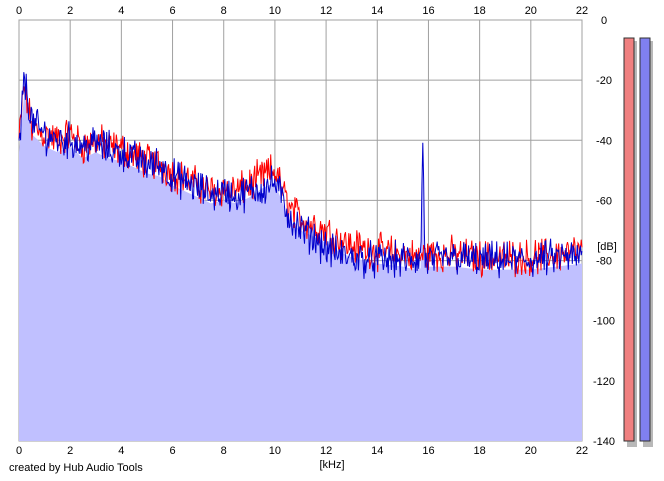 The width and height of the screenshot is (664, 481). Describe the element at coordinates (604, 382) in the screenshot. I see `y-tick-label: -120` at that location.